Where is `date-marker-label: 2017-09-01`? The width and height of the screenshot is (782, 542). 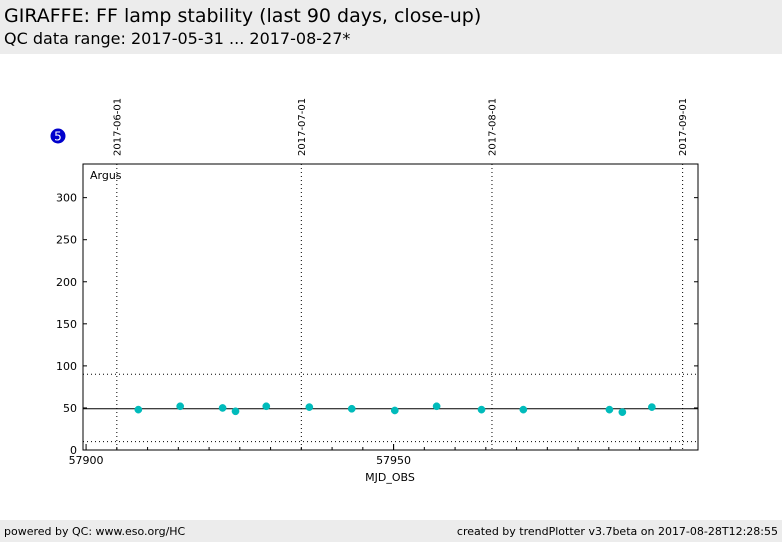 date-marker-label: 2017-09-01 is located at coordinates (683, 127).